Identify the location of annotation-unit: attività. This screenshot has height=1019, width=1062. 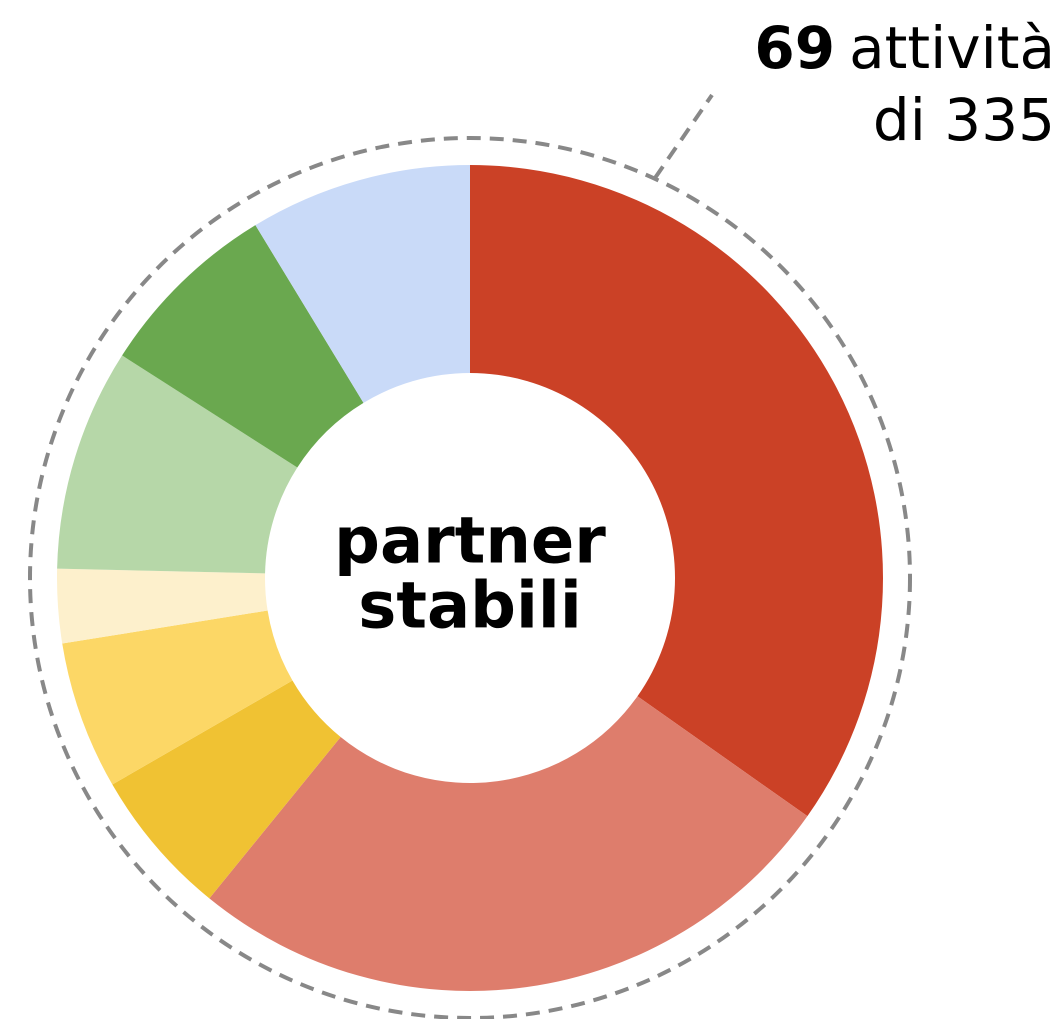
(952, 48).